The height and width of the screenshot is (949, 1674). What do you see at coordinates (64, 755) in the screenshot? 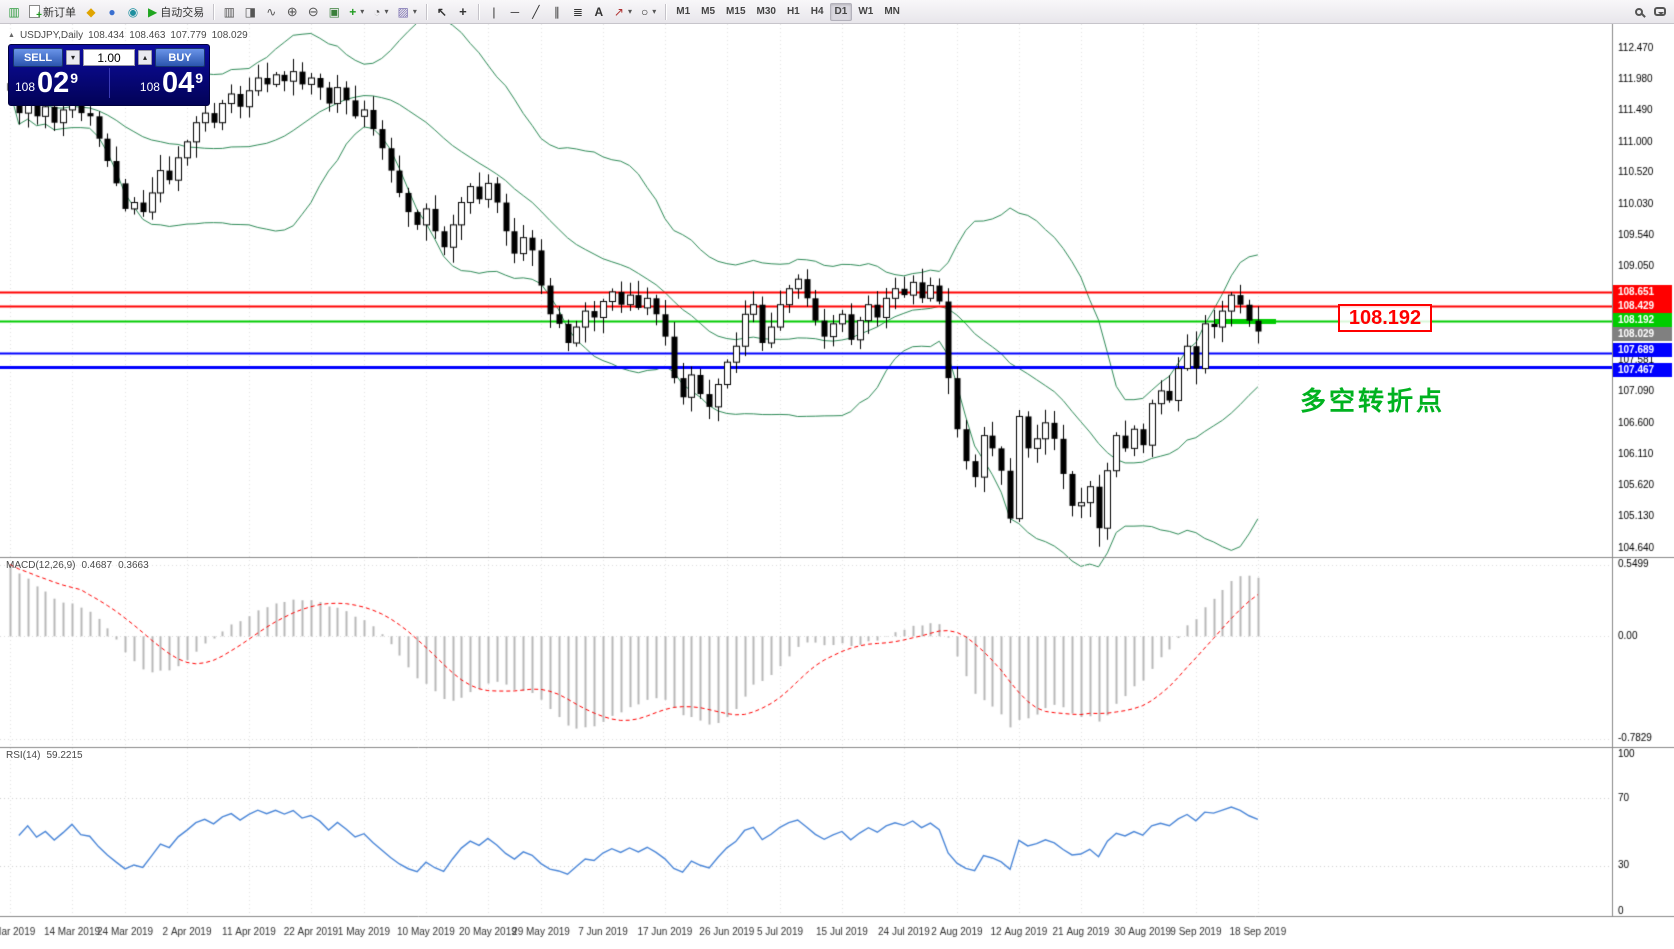
I see `rsi-value: 59.2215` at bounding box center [64, 755].